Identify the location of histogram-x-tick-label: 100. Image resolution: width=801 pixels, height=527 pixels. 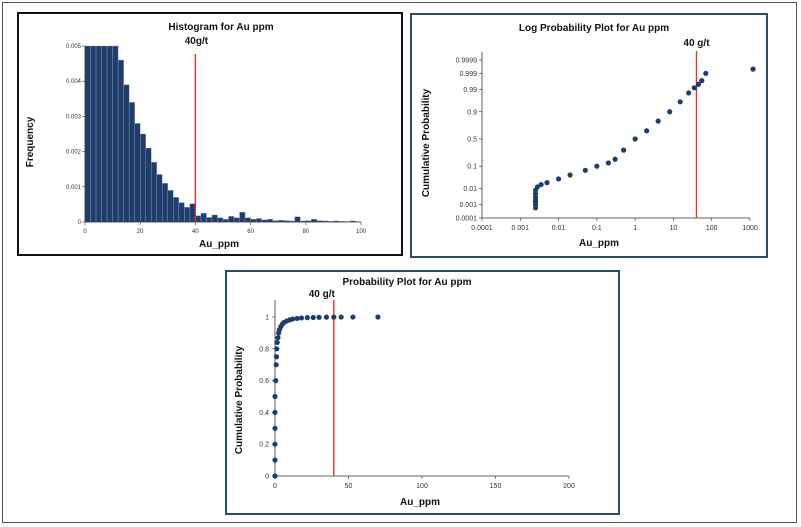
(361, 232).